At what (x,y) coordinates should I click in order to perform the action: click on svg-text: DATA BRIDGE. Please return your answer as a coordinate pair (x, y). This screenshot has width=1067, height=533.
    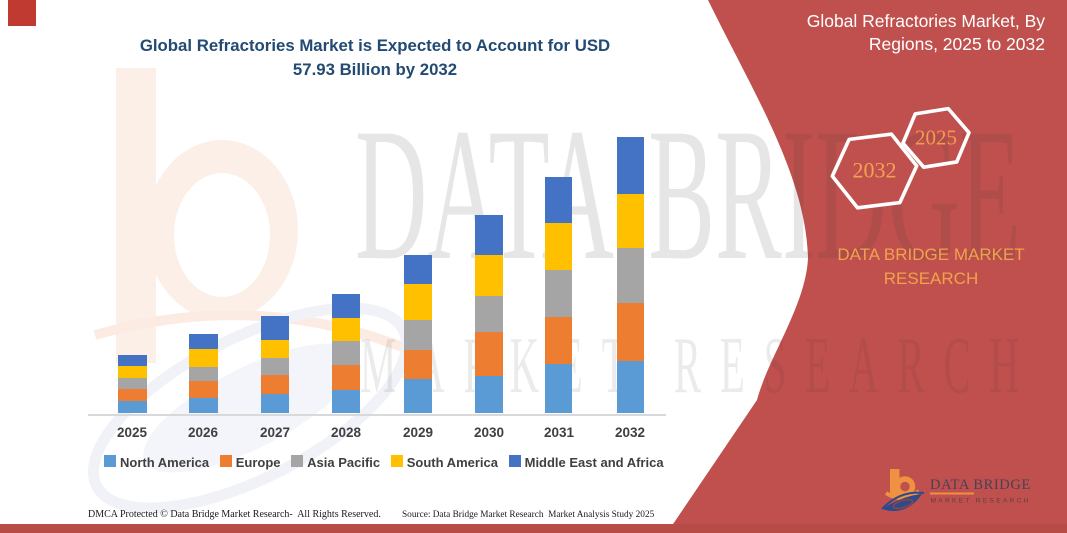
    Looking at the image, I should click on (980, 485).